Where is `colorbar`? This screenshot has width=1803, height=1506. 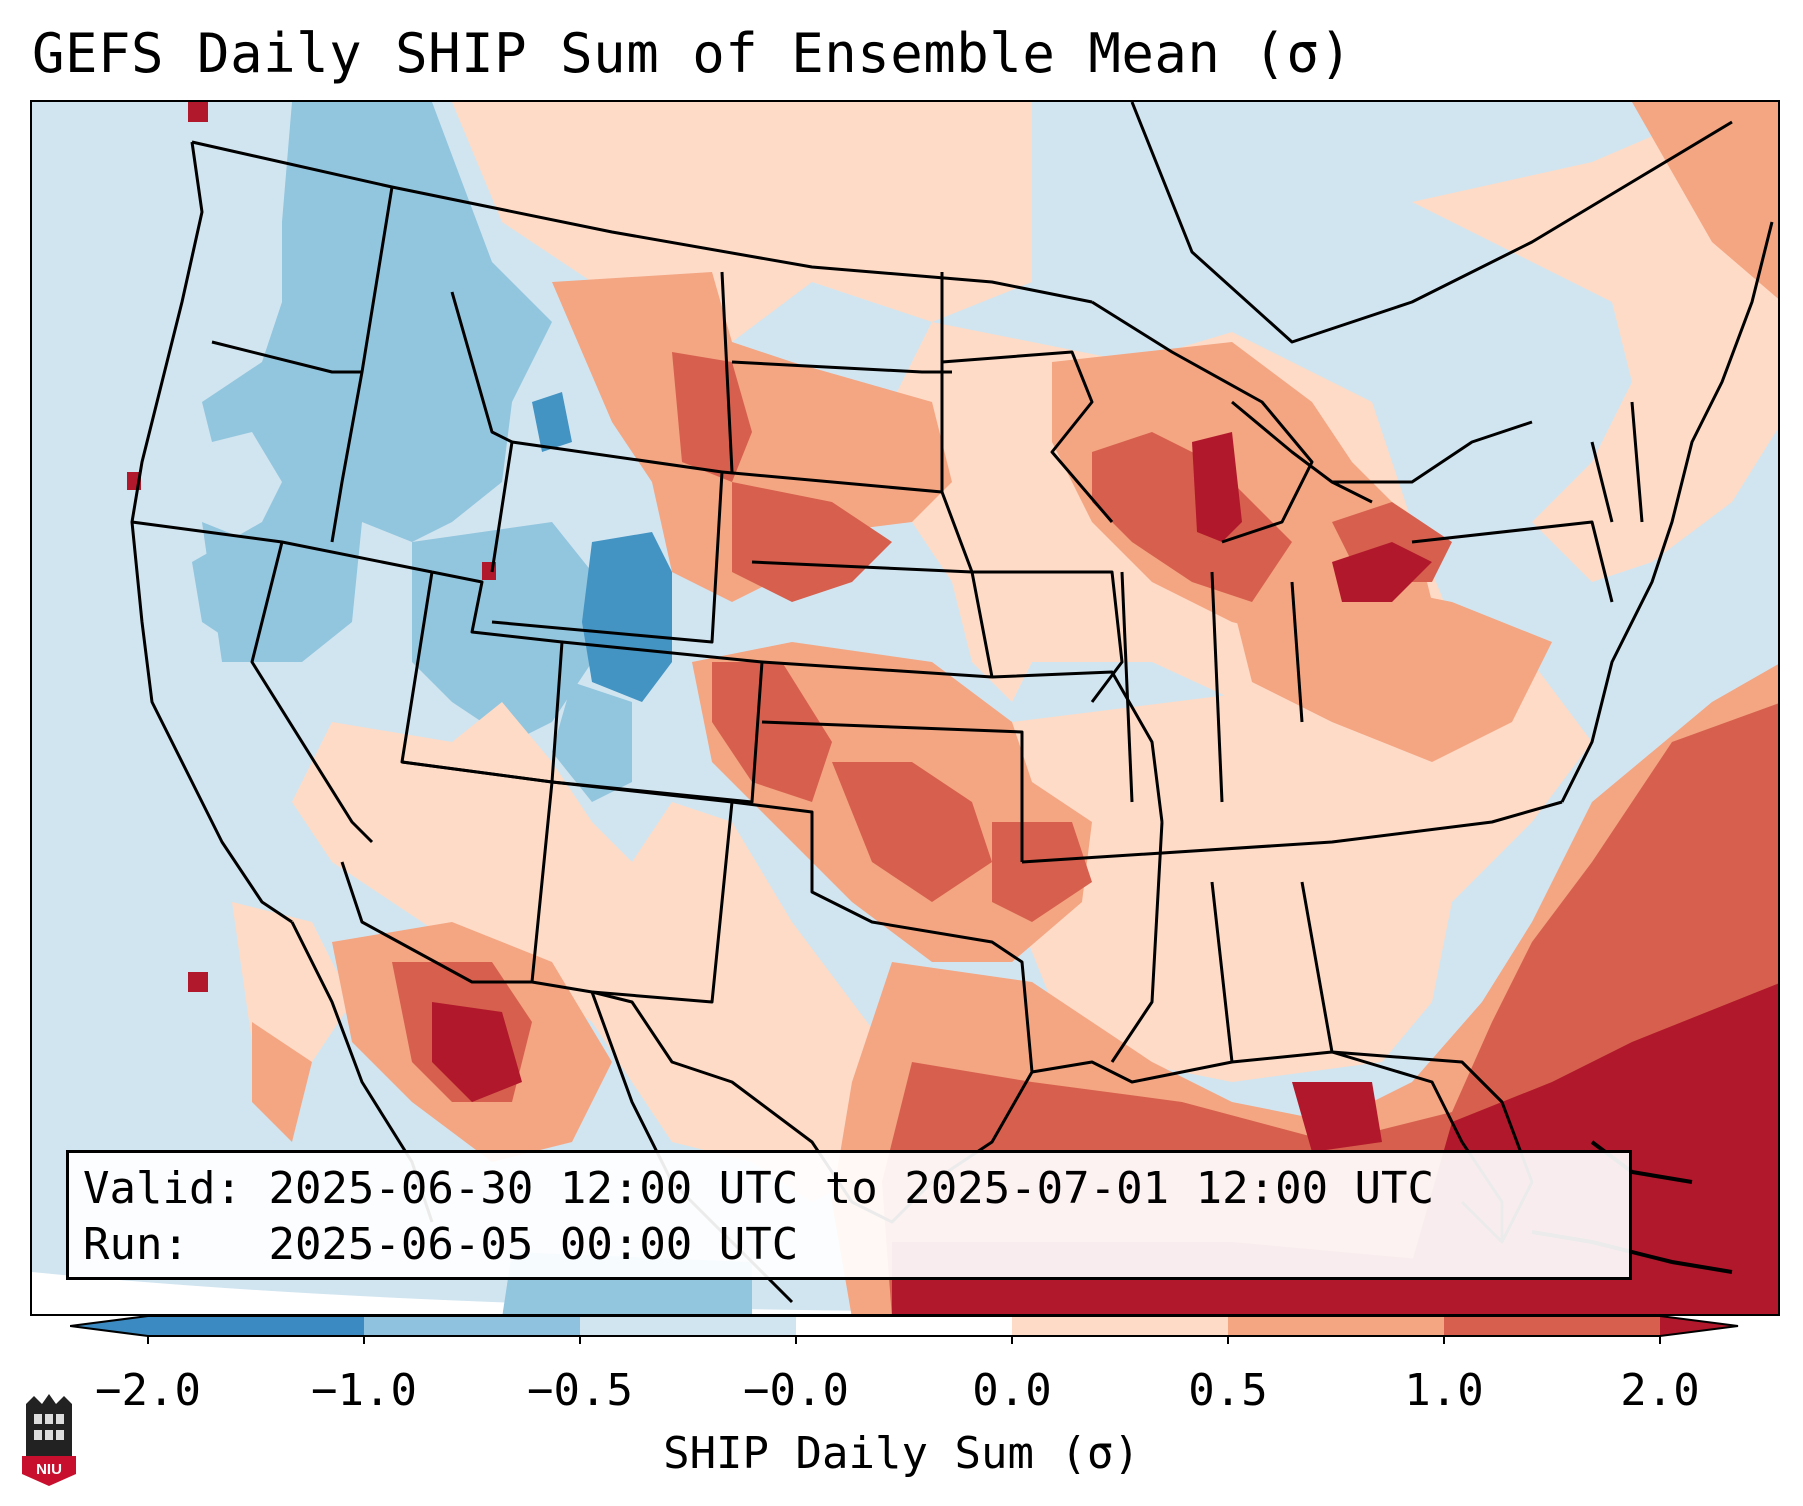
colorbar is located at coordinates (904, 1330).